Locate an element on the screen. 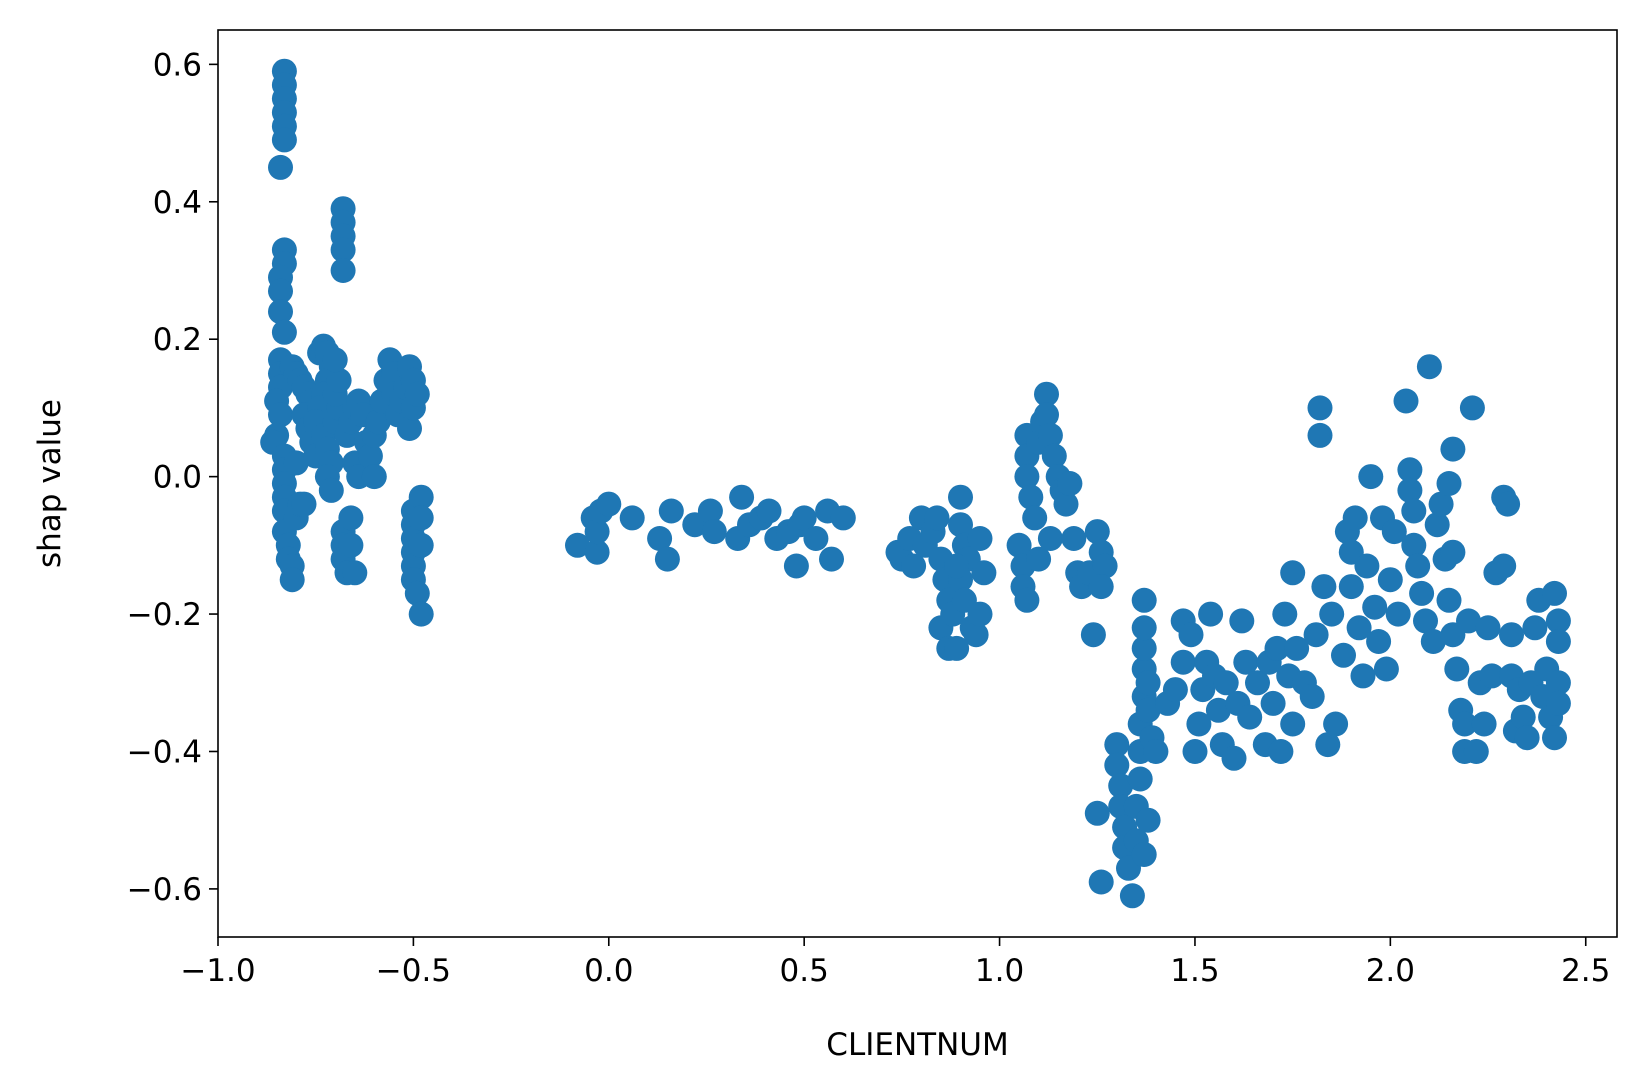 This screenshot has width=1642, height=1091. y-tick-label: −0.6 is located at coordinates (164, 890).